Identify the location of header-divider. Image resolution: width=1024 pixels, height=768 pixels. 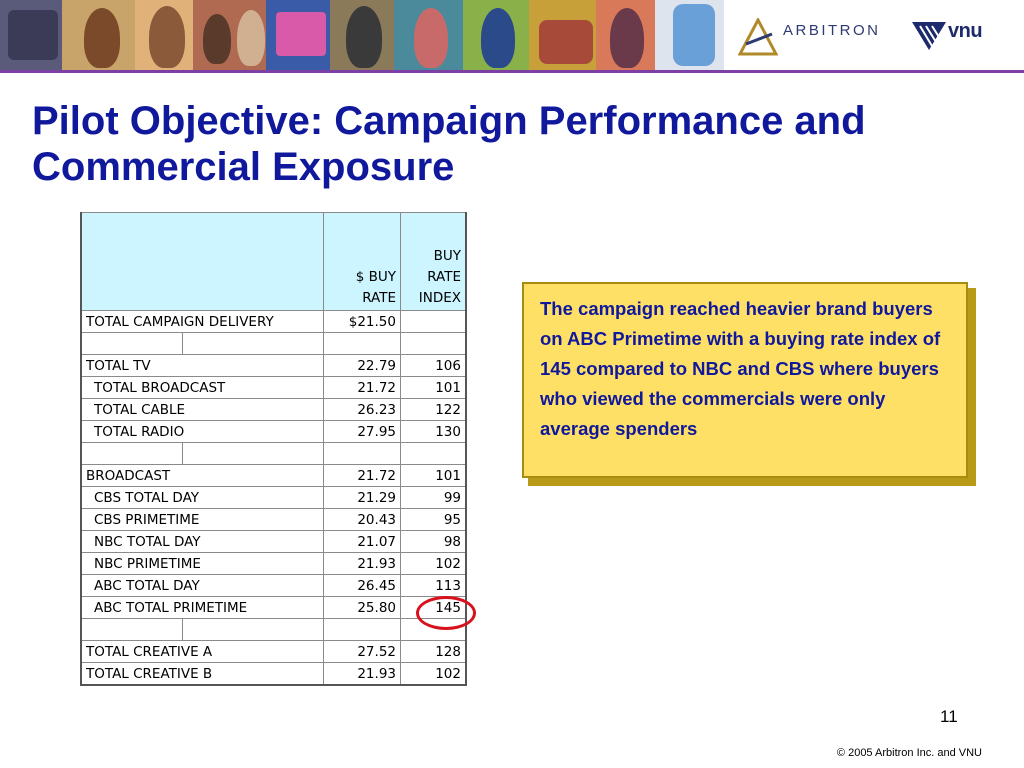
(512, 71).